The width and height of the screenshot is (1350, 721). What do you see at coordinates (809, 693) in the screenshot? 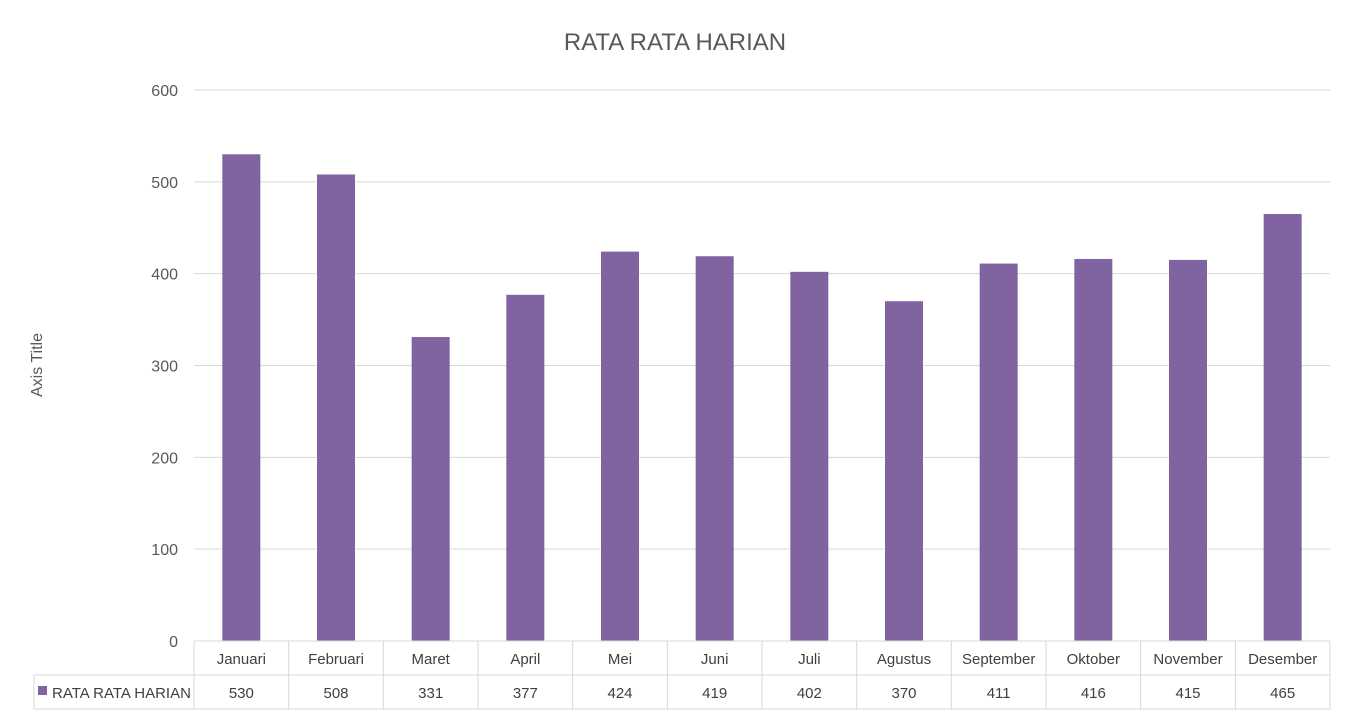
I see `data-label: 402` at bounding box center [809, 693].